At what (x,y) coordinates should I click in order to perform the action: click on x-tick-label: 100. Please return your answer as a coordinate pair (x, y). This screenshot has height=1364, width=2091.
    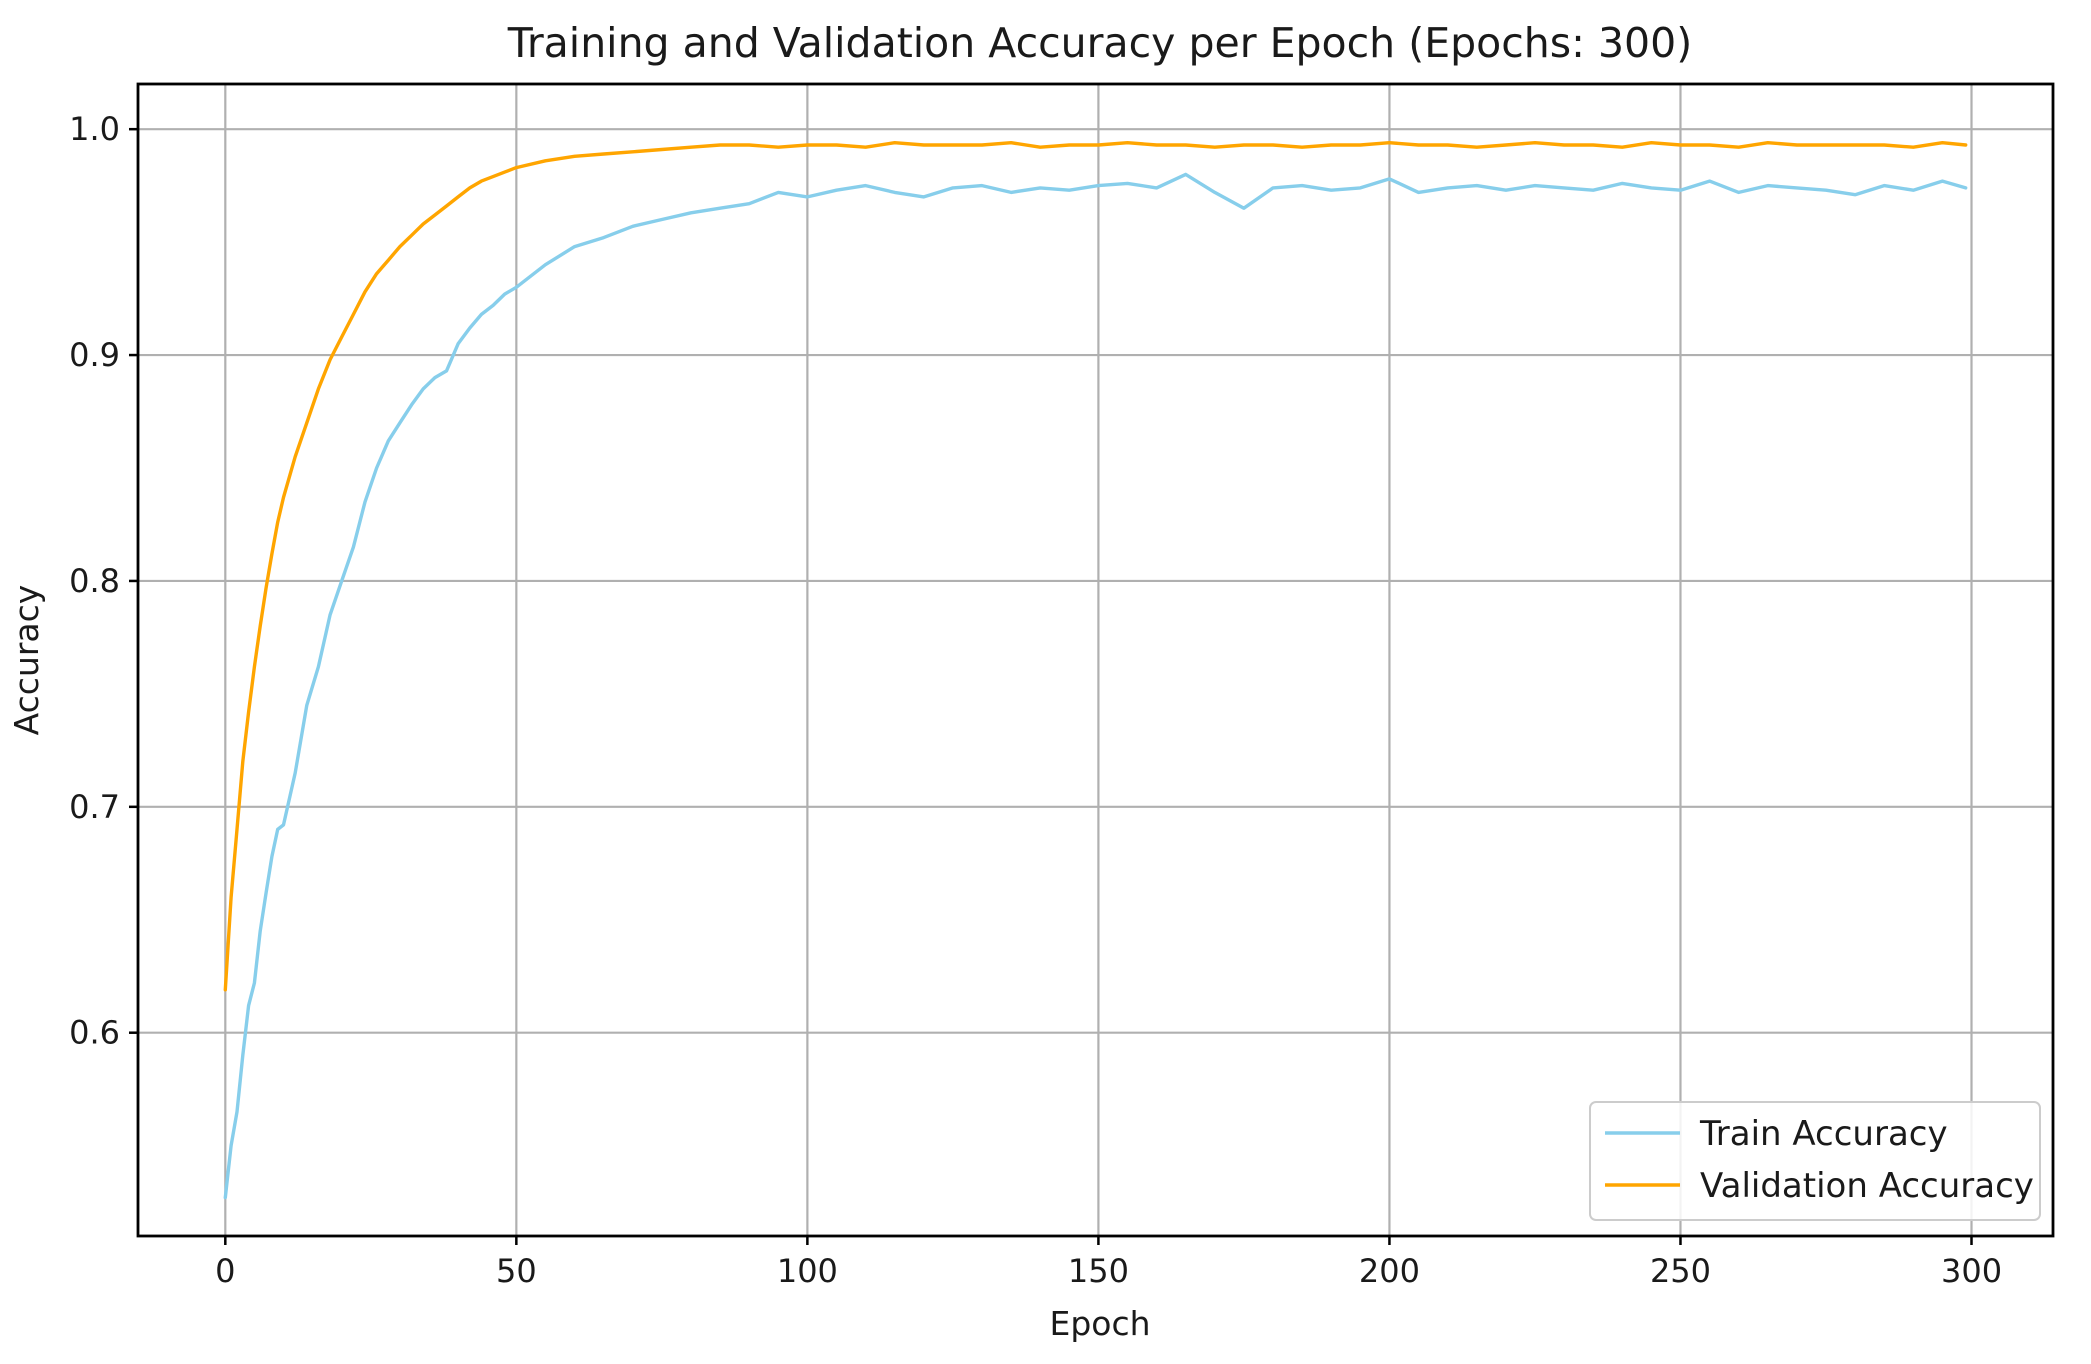
    Looking at the image, I should click on (807, 1271).